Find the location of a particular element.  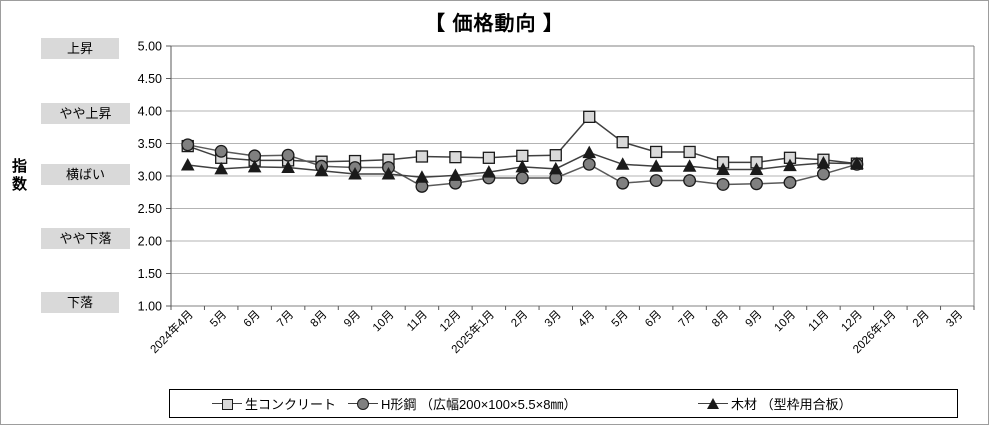

y-tick-label: 5.00 is located at coordinates (150, 47).